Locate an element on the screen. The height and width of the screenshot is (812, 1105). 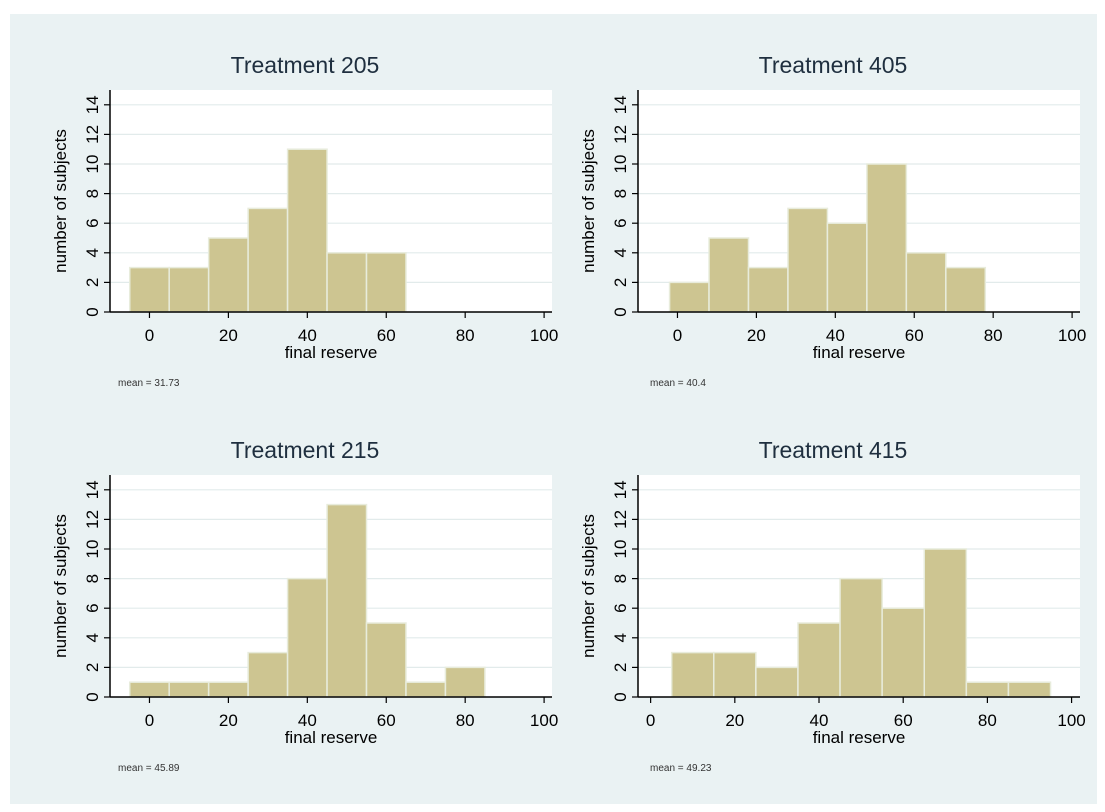
mean-note: mean = 49.23 is located at coordinates (681, 768).